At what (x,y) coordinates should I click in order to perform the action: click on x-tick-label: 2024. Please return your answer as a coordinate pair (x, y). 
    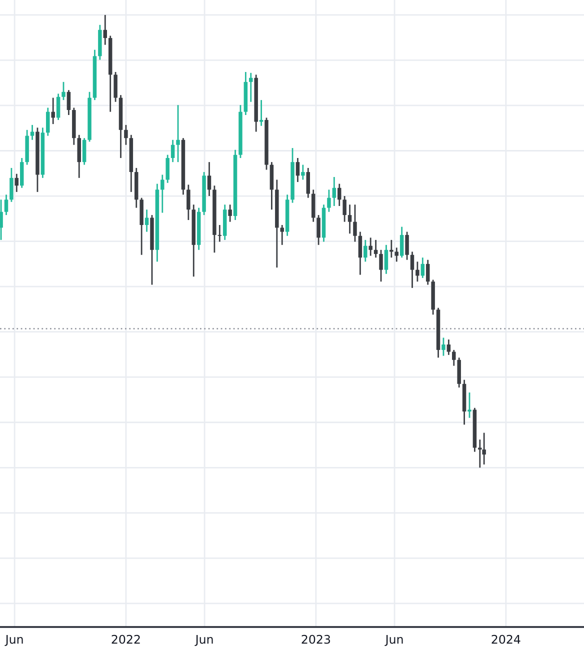
    Looking at the image, I should click on (506, 639).